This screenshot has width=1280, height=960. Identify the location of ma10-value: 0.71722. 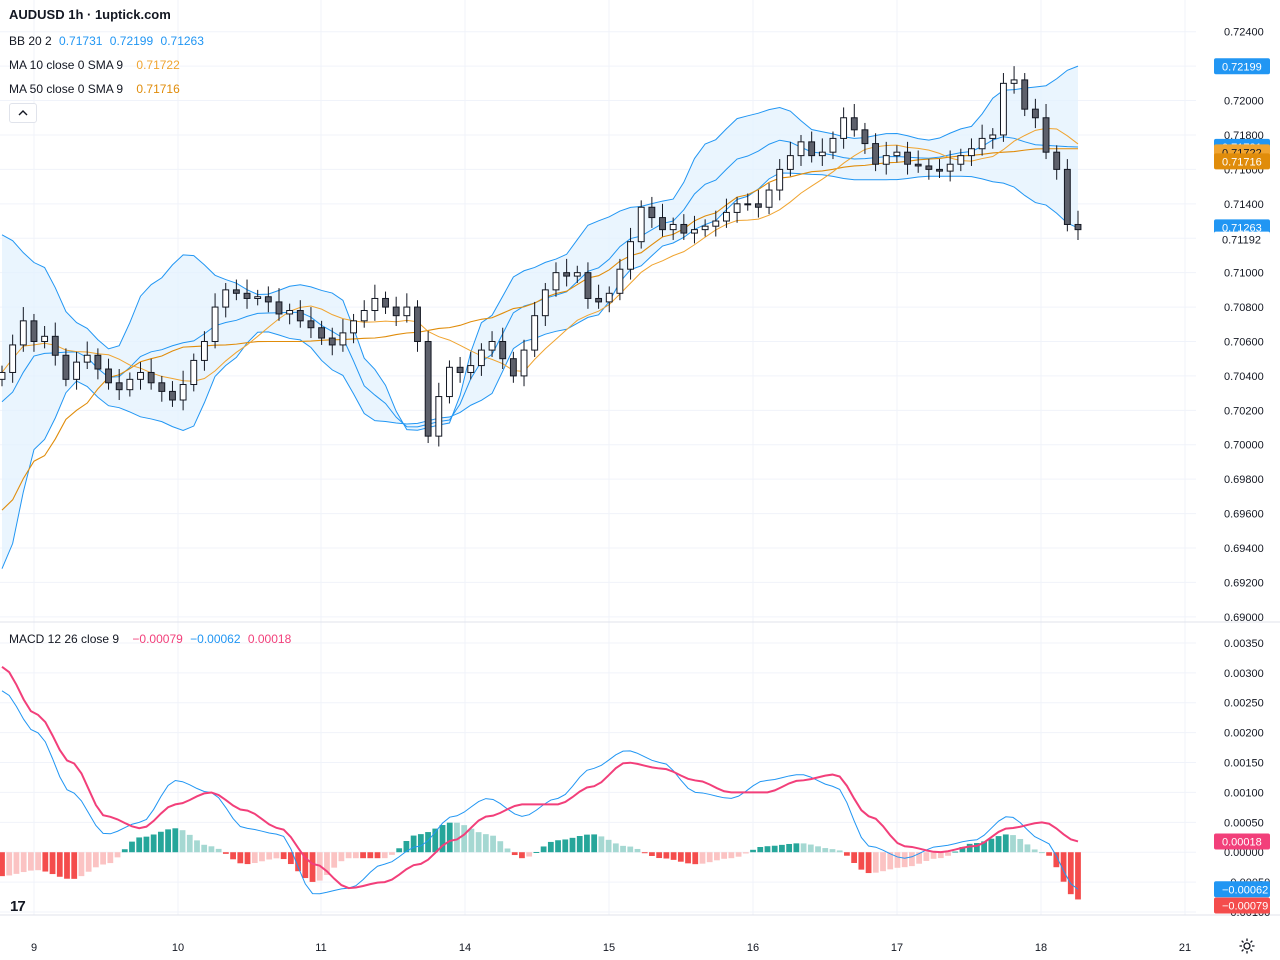
(158, 65).